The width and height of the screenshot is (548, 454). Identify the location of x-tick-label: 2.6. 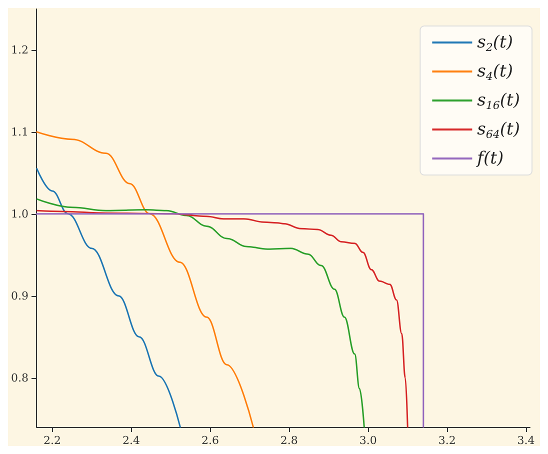
(210, 440).